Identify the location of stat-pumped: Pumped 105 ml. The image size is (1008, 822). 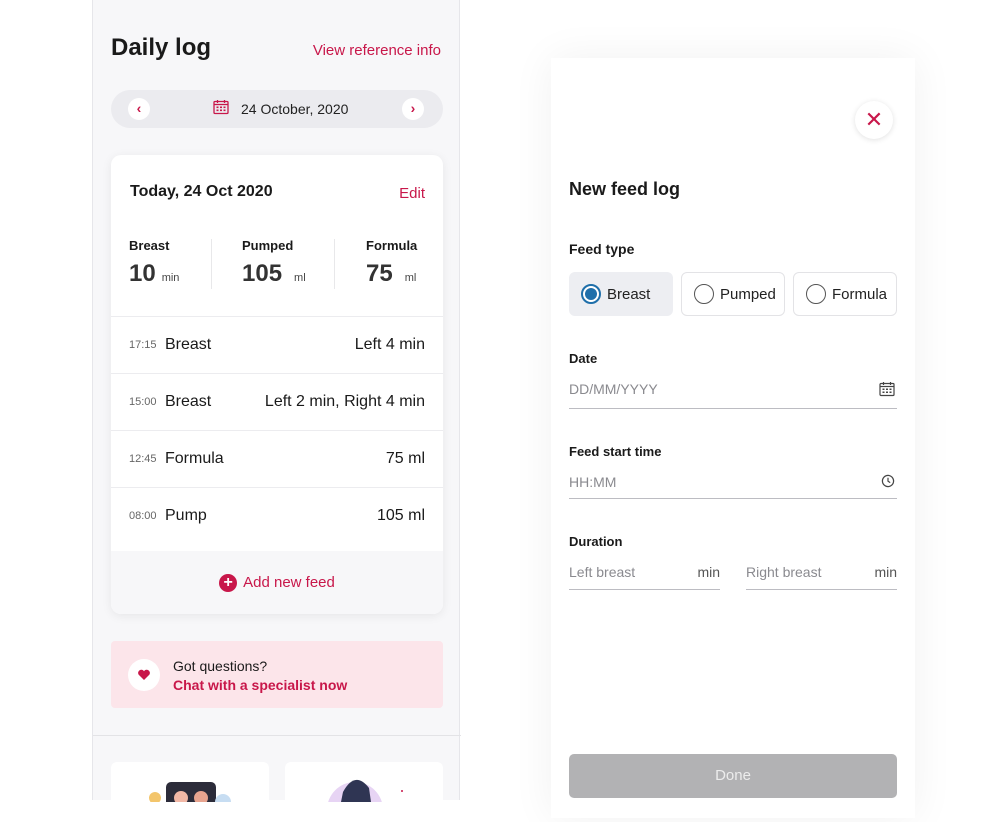
(274, 263).